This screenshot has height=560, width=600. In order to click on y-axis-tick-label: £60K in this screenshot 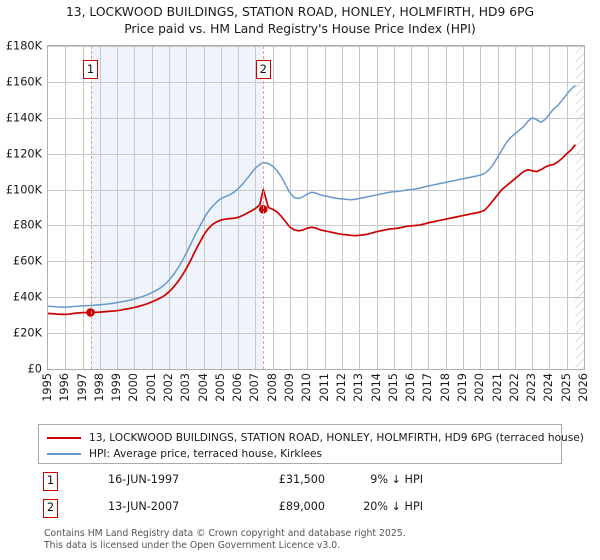, I will do `click(27, 261)`.